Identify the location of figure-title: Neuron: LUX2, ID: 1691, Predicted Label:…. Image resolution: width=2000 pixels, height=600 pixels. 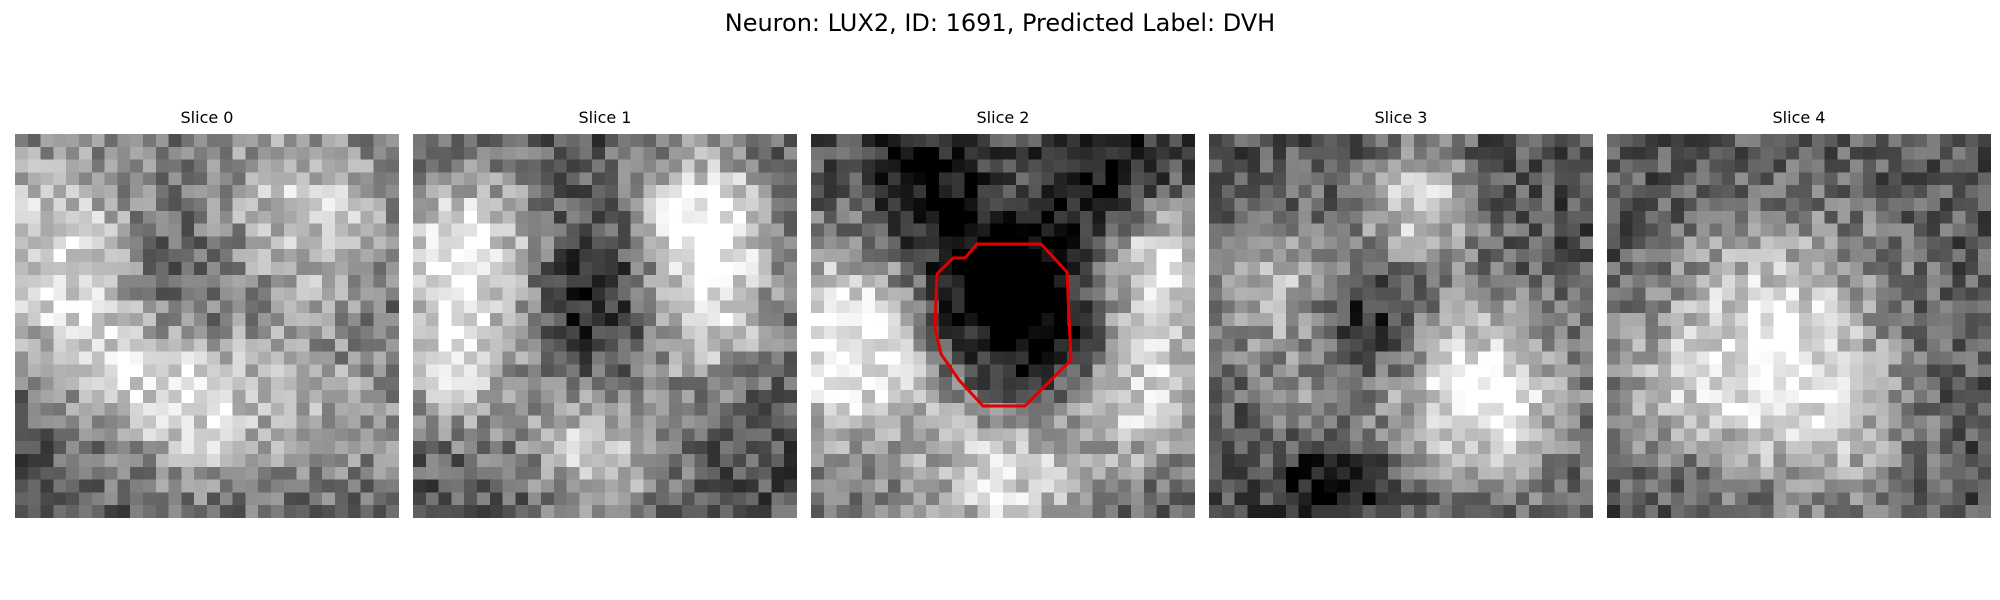
(1000, 23).